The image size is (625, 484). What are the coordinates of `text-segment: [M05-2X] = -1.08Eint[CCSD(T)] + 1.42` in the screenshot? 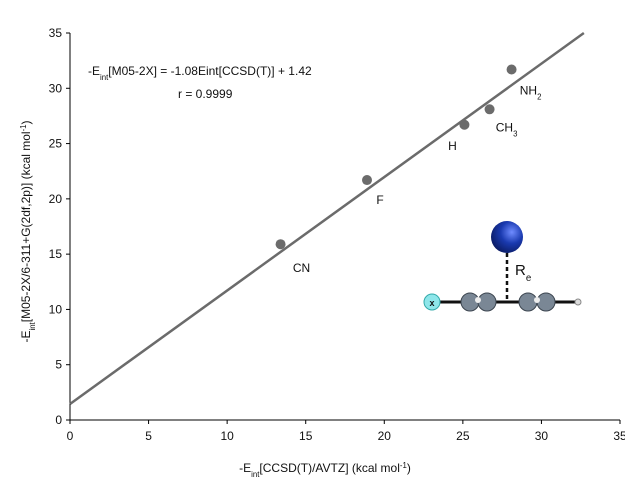 It's located at (210, 71).